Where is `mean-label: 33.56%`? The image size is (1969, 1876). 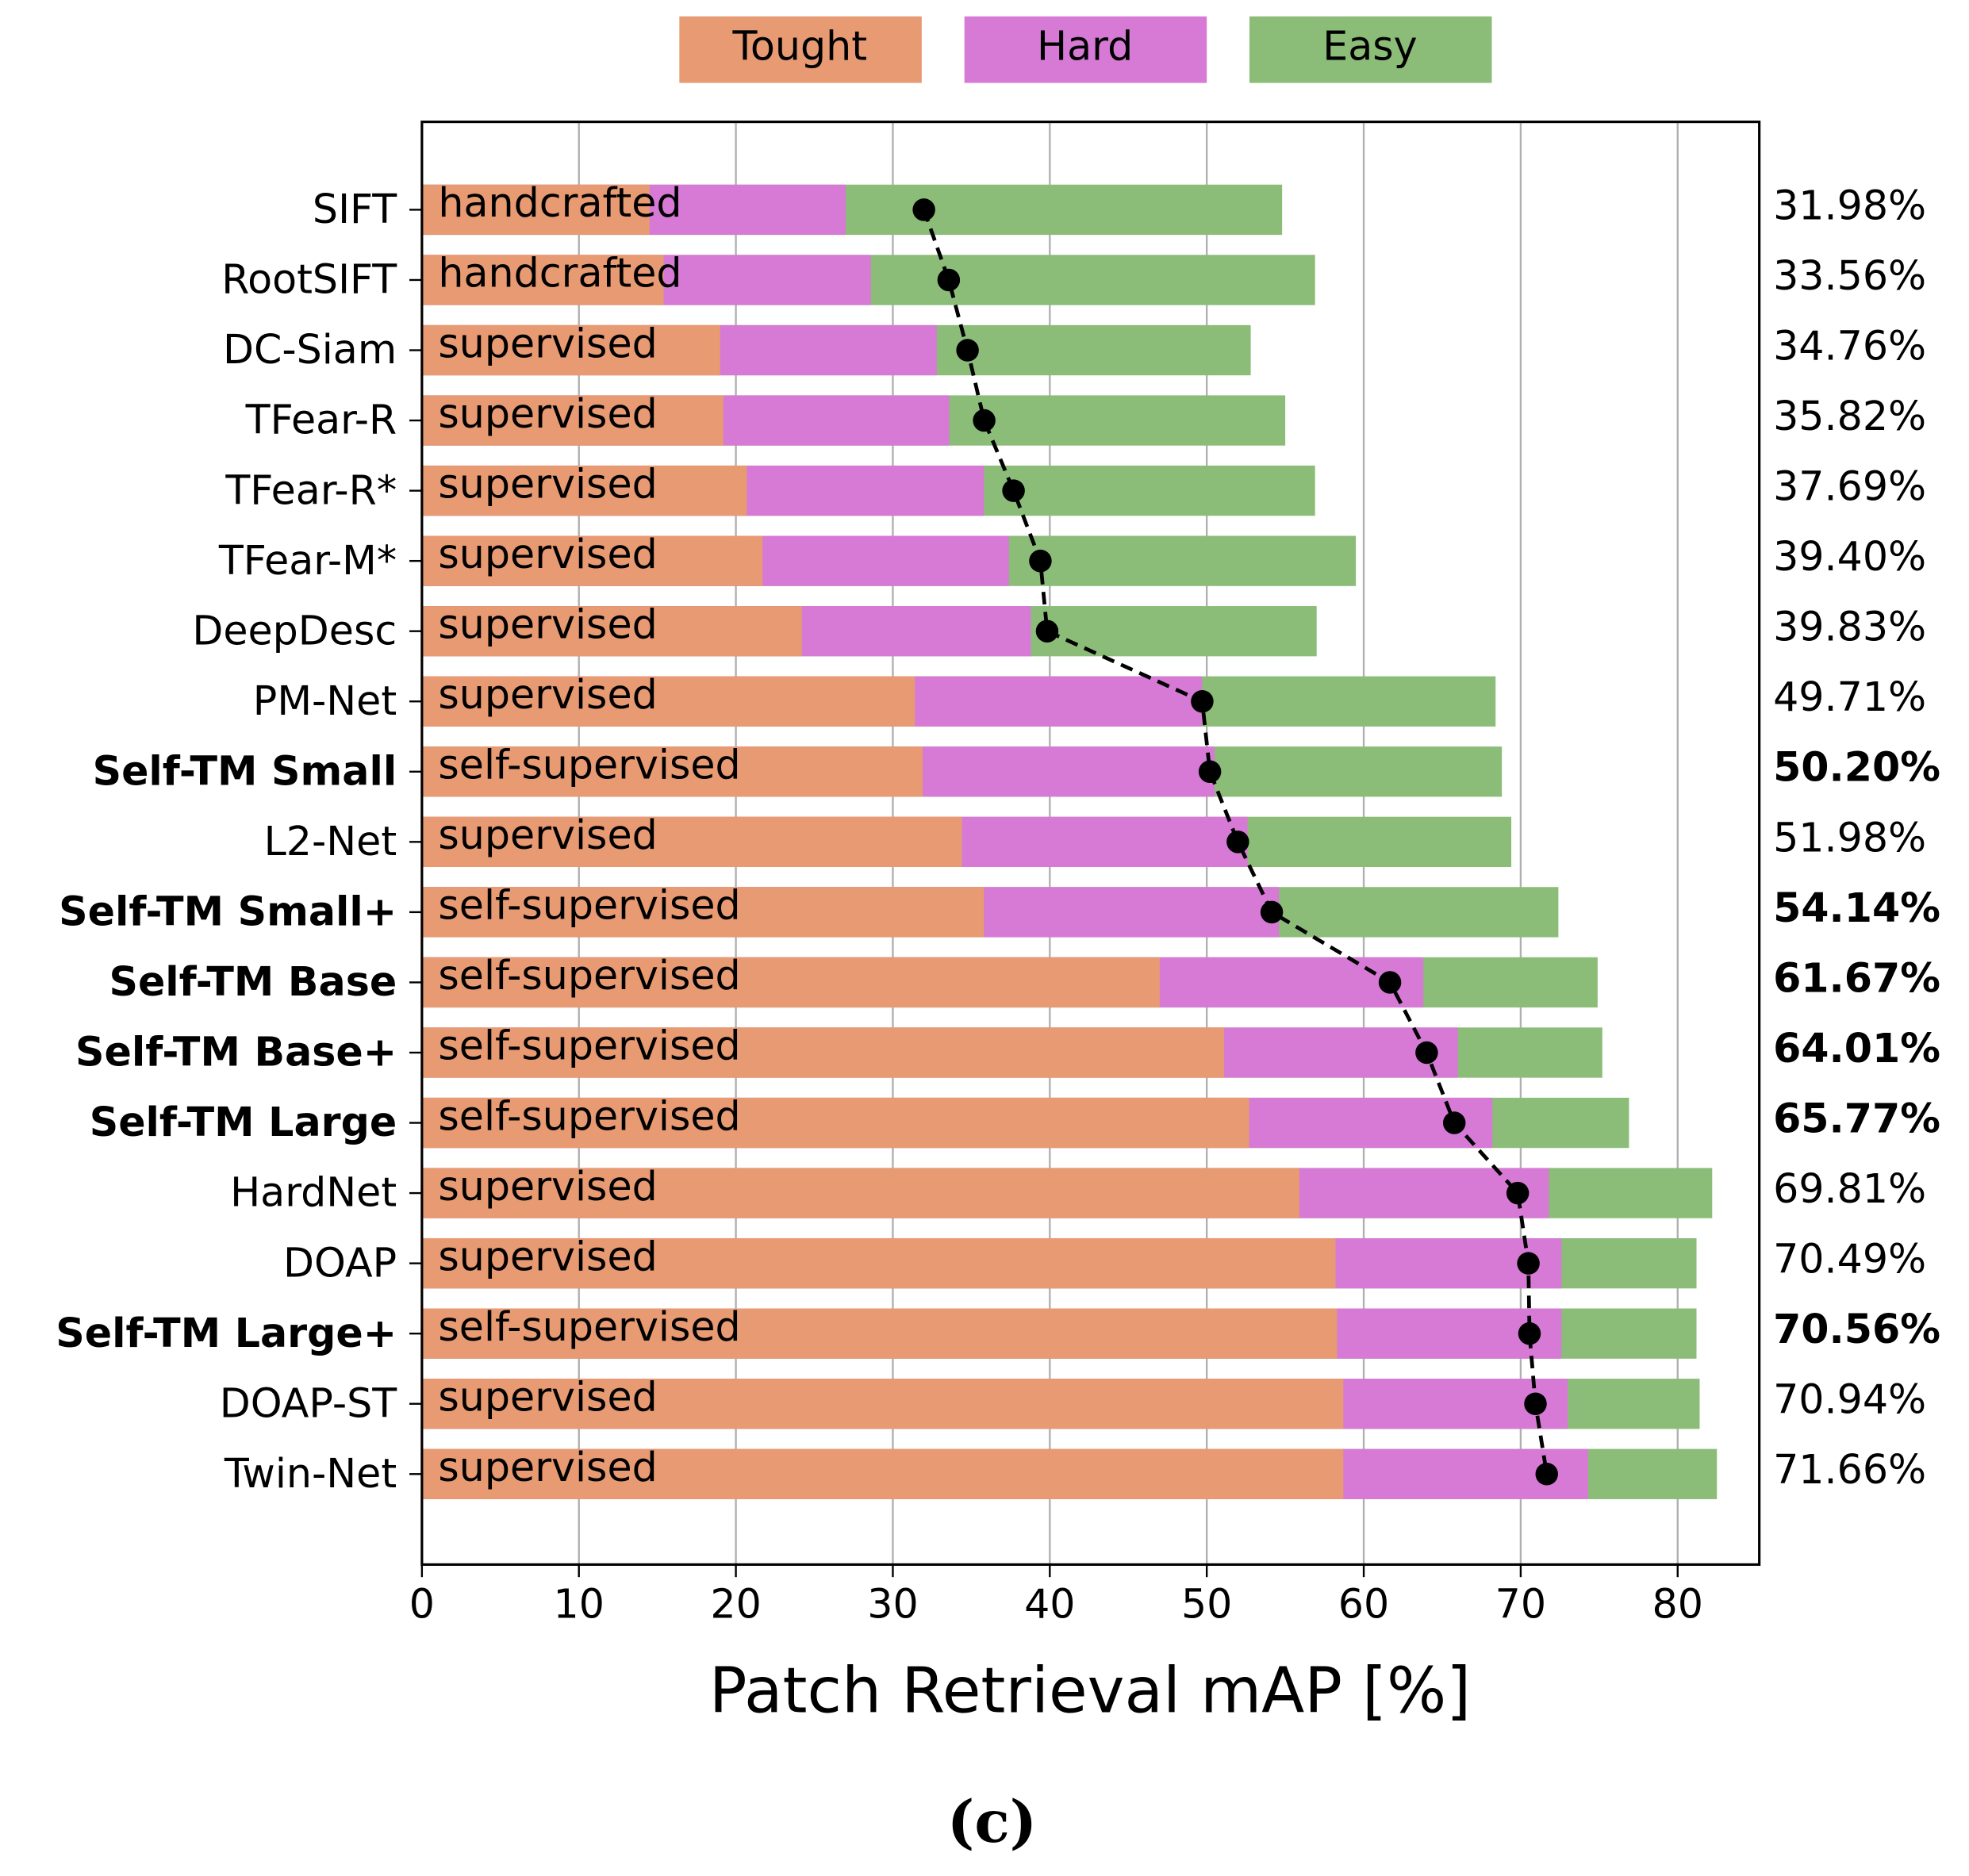 mean-label: 33.56% is located at coordinates (1849, 275).